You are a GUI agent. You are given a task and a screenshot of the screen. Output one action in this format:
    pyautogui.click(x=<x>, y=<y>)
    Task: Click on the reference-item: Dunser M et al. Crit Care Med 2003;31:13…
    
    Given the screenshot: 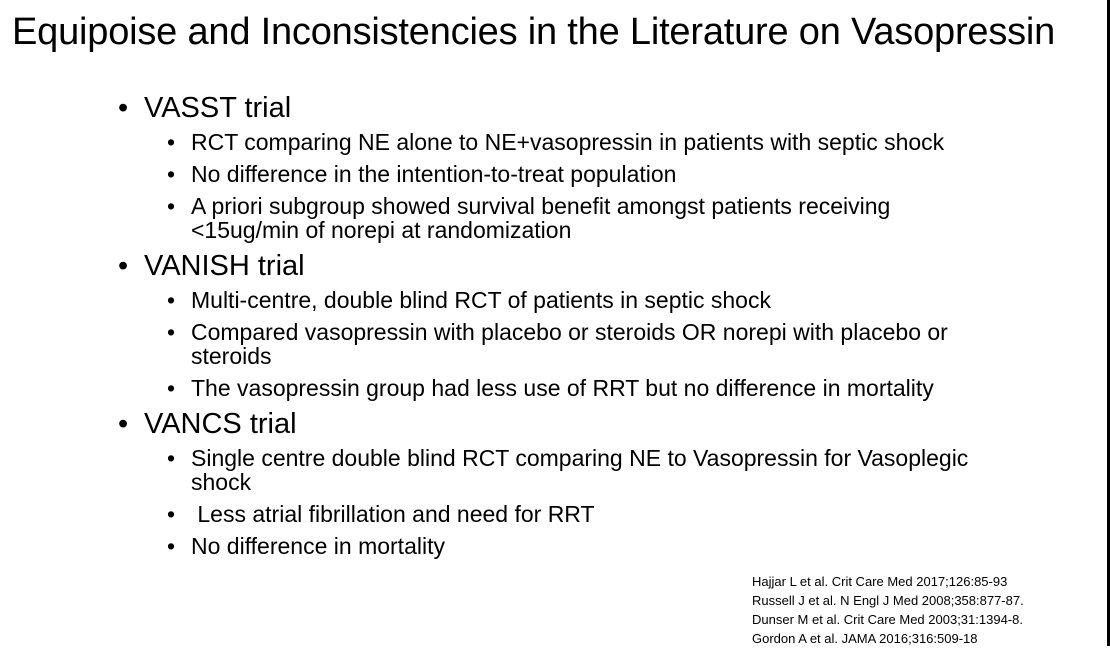 What is the action you would take?
    pyautogui.click(x=887, y=619)
    